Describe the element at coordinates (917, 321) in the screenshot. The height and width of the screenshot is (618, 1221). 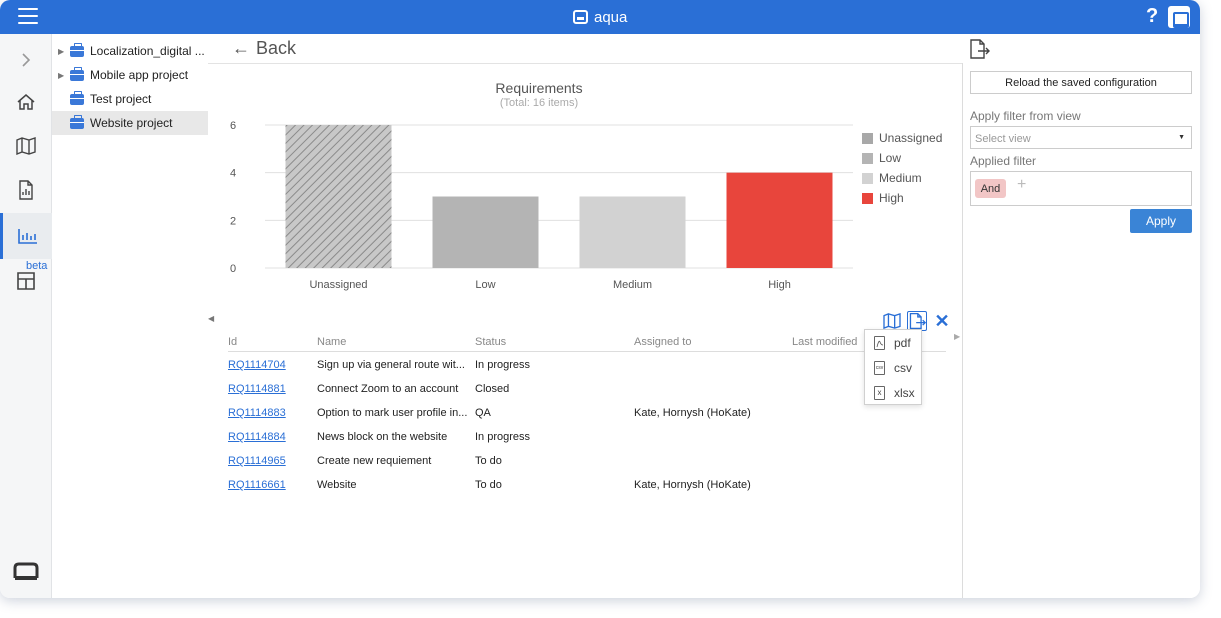
I see `export-table-icon` at that location.